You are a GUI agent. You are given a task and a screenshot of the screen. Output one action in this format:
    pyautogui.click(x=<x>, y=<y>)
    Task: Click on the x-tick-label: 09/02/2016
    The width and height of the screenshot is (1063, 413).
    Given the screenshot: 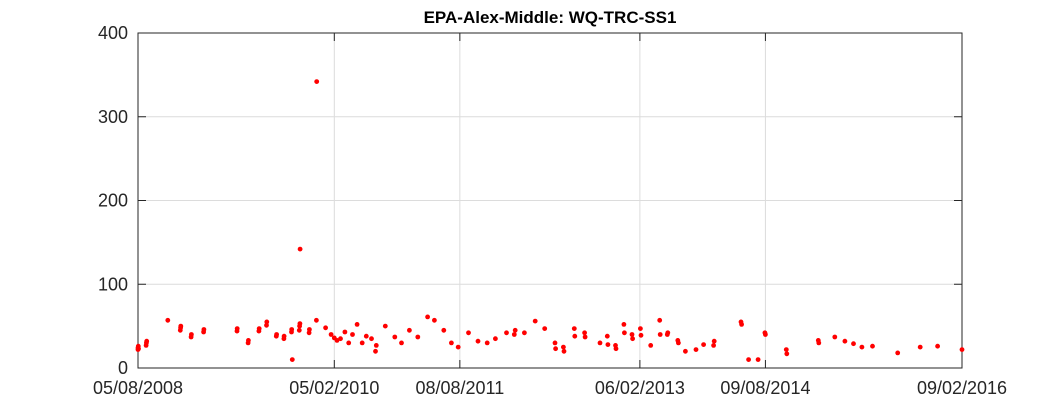 What is the action you would take?
    pyautogui.click(x=962, y=388)
    